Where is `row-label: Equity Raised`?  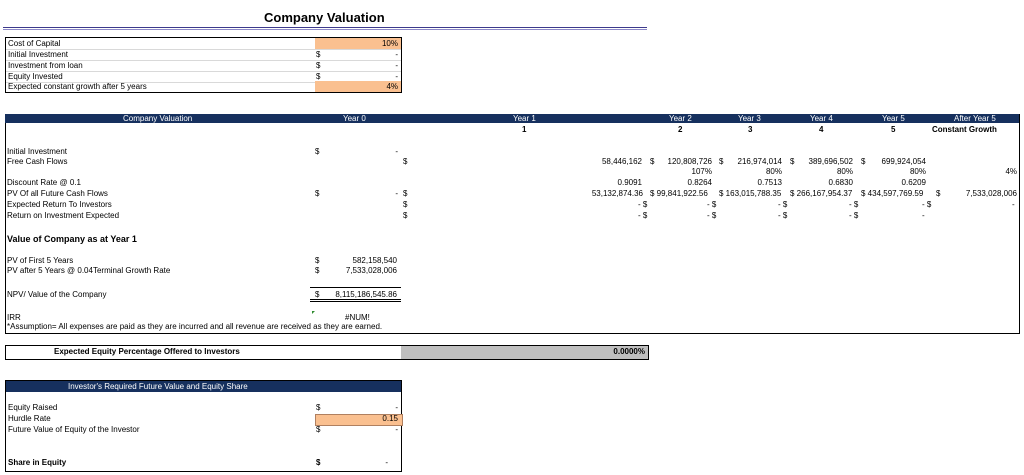
row-label: Equity Raised is located at coordinates (33, 407).